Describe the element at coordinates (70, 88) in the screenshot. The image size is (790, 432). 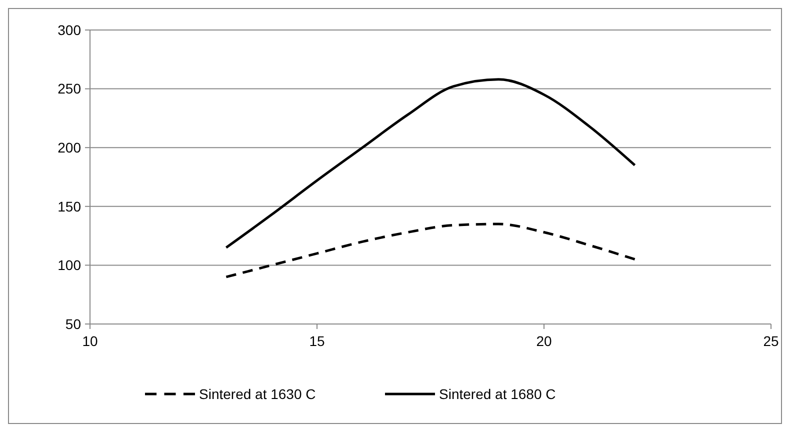
I see `y-tick-label: 250` at that location.